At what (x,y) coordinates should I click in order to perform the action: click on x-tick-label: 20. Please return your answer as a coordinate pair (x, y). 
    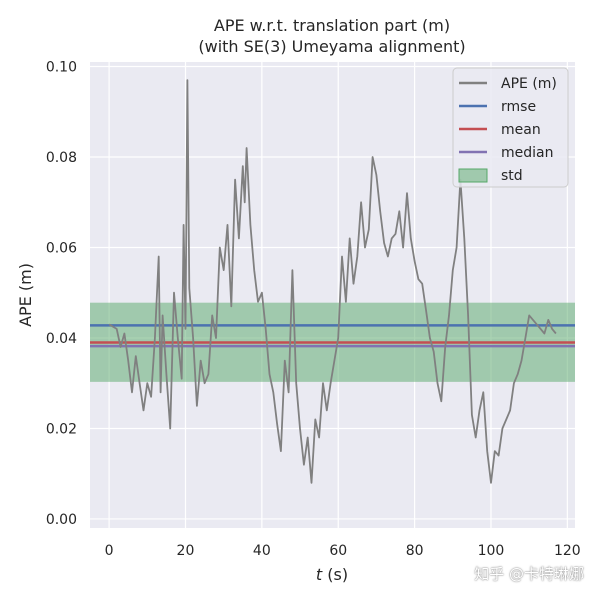
    Looking at the image, I should click on (186, 551).